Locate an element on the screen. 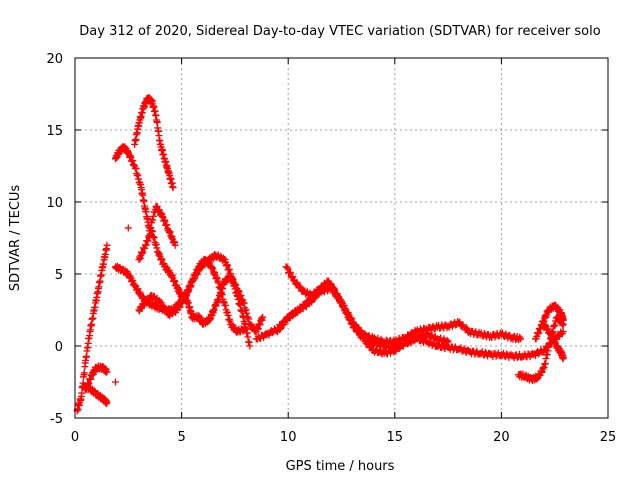  y-tick-label: 10 is located at coordinates (54, 203).